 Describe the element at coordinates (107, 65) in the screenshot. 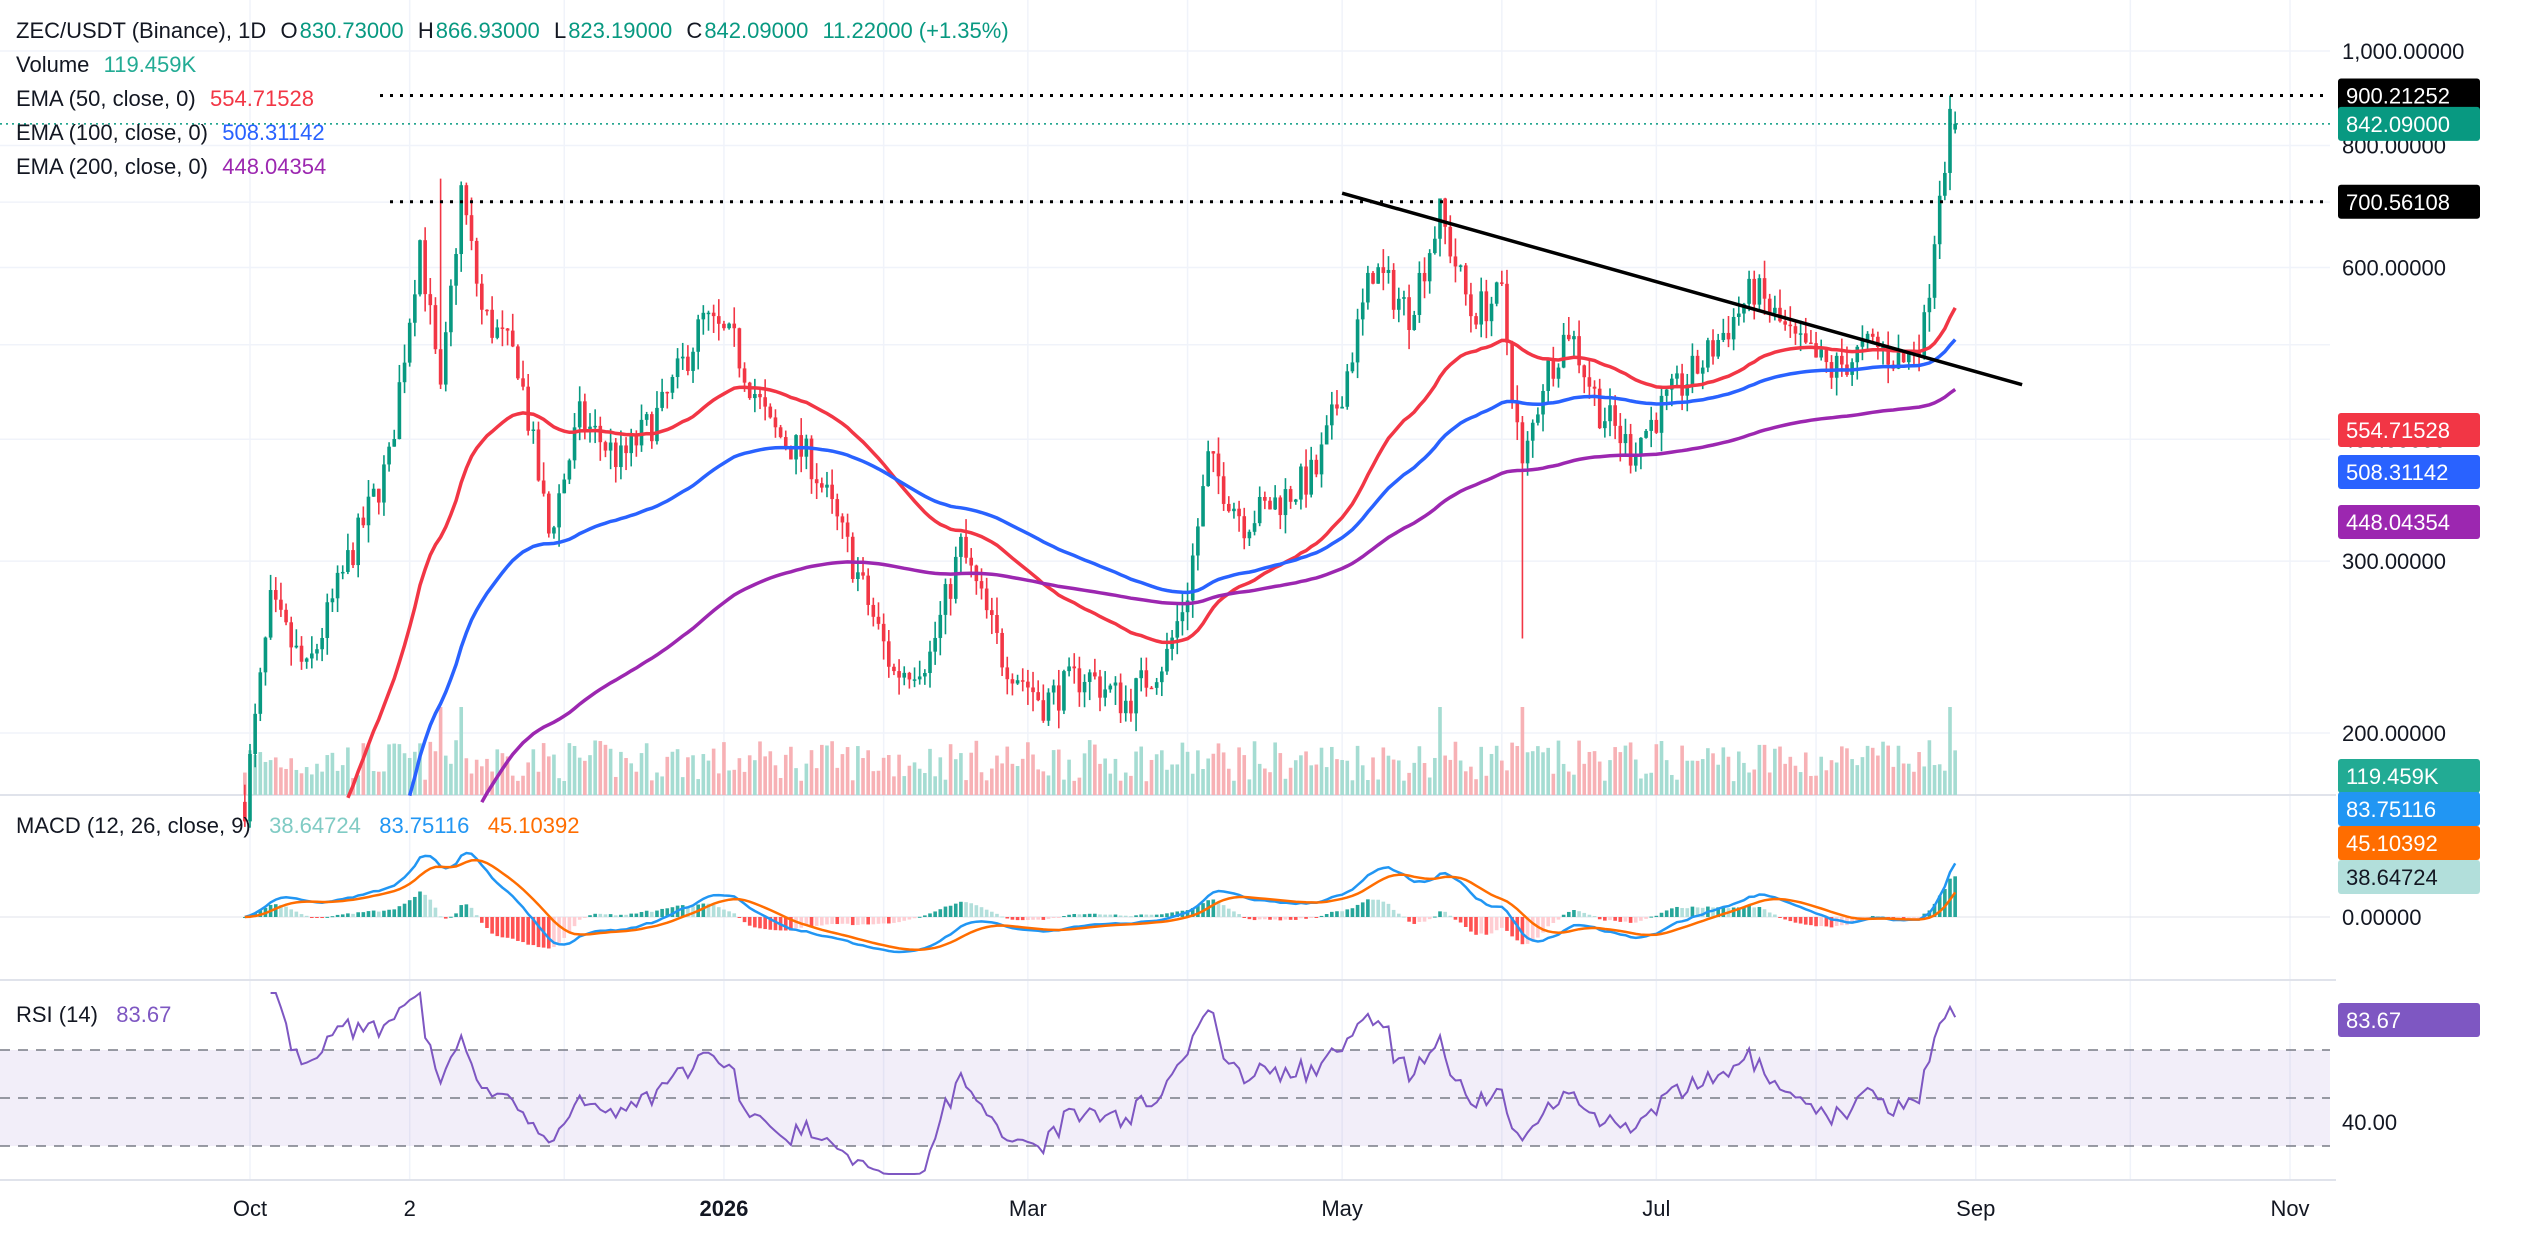

I see `volume-legend: Volume 119.459K` at that location.